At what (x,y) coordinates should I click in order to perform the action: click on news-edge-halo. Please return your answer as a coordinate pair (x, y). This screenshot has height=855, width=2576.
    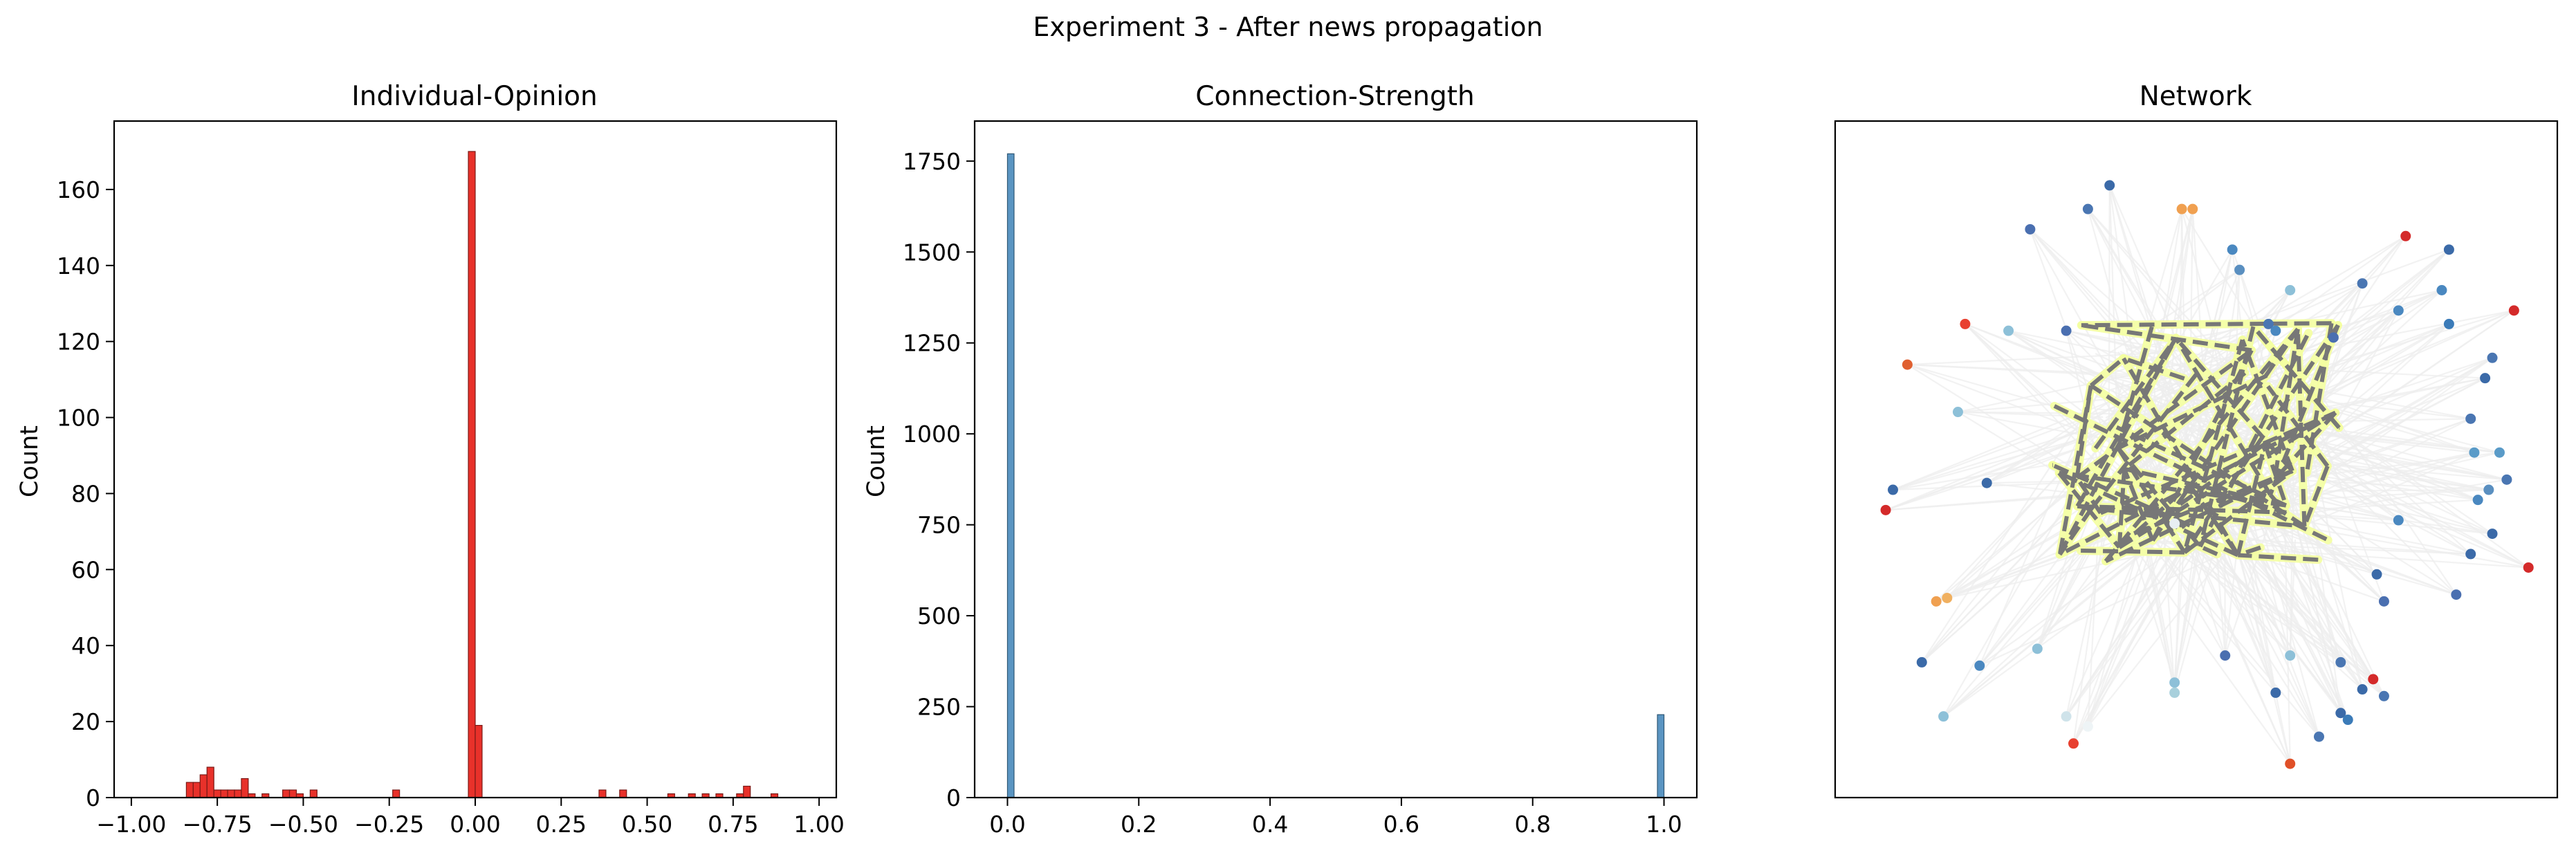
    Looking at the image, I should click on (2296, 377).